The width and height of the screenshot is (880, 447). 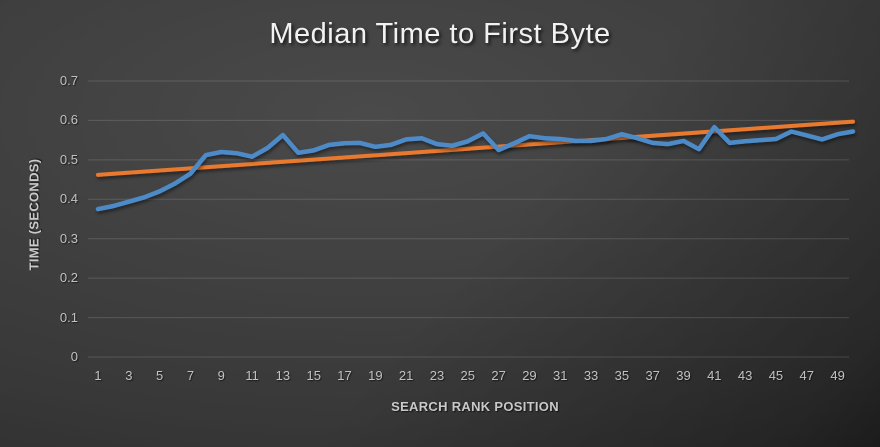 What do you see at coordinates (344, 375) in the screenshot?
I see `x-tick-label: 17` at bounding box center [344, 375].